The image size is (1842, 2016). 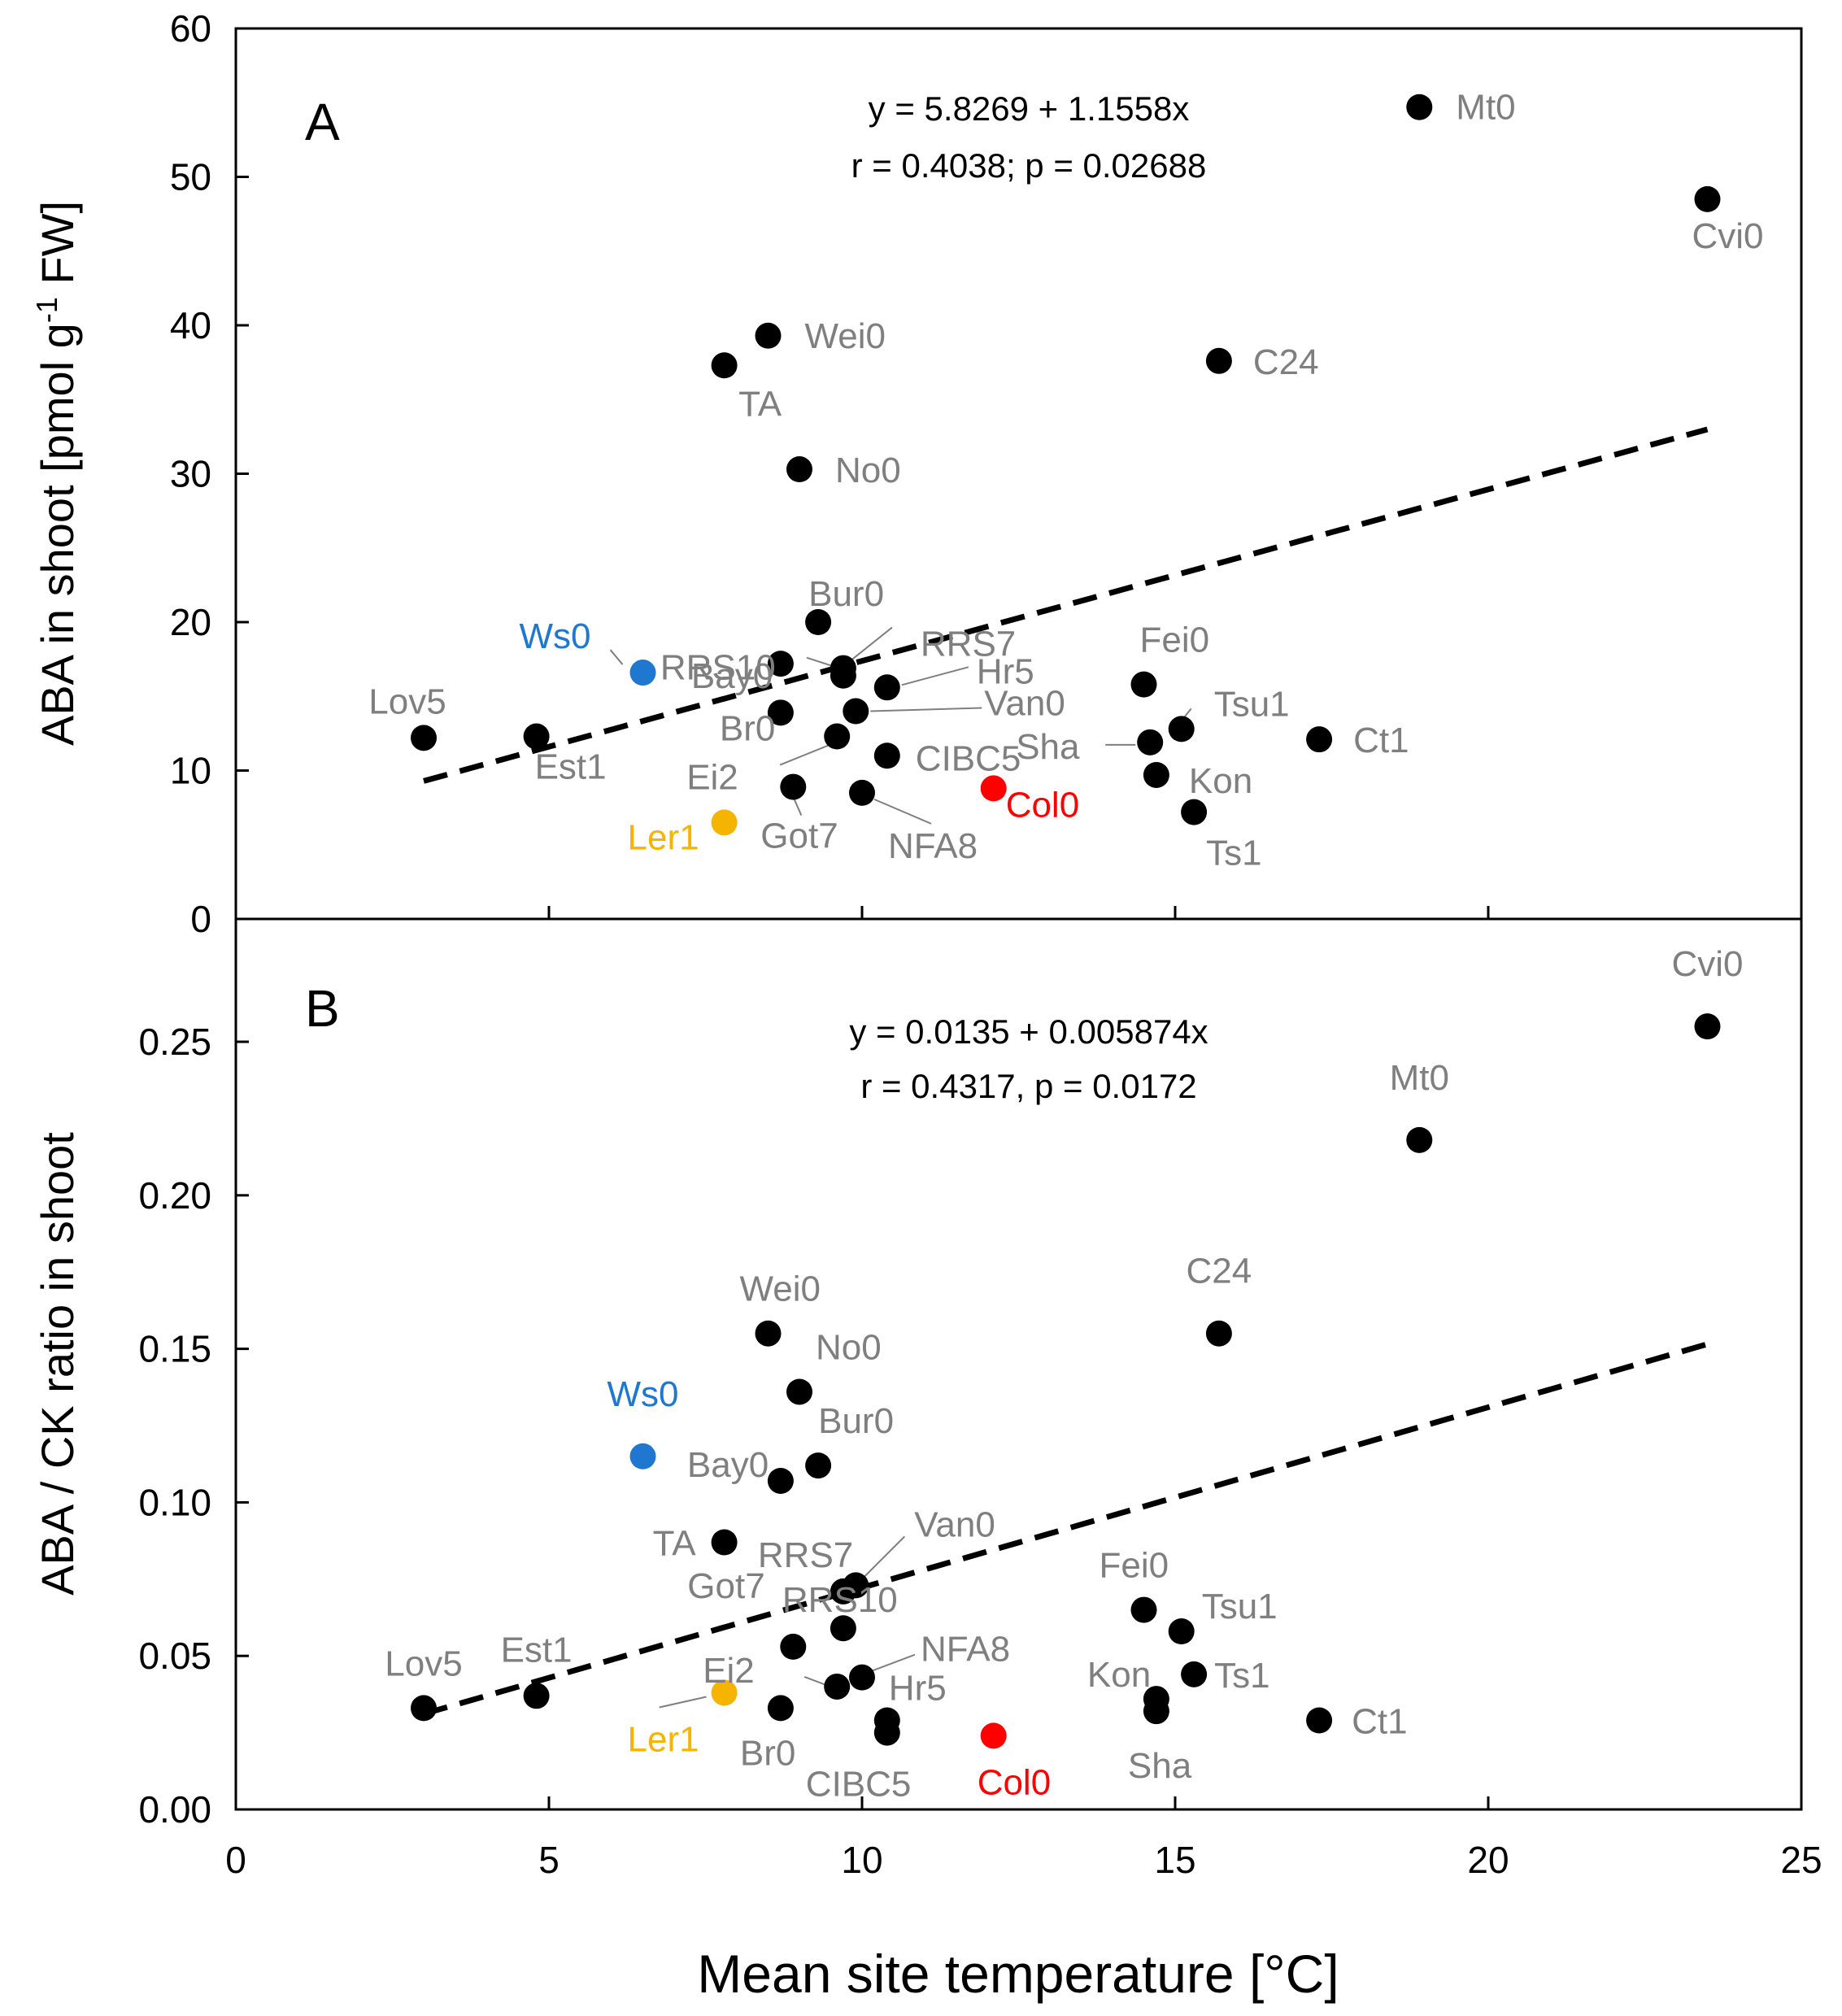 What do you see at coordinates (843, 1628) in the screenshot?
I see `panel-b-point-rrs10` at bounding box center [843, 1628].